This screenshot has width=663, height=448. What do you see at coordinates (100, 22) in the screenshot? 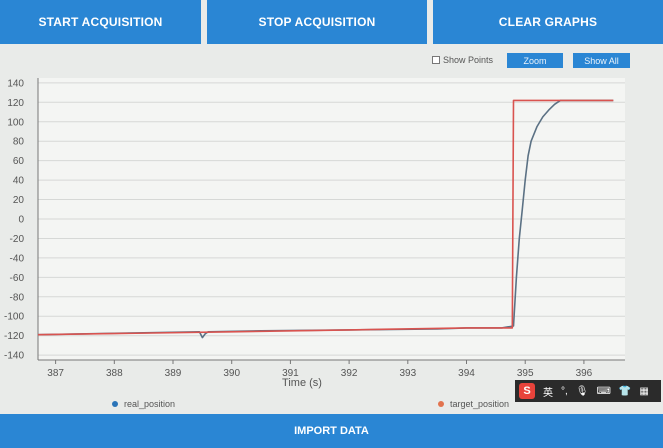
I see `start-acquisition-button: START ACQUISITION` at bounding box center [100, 22].